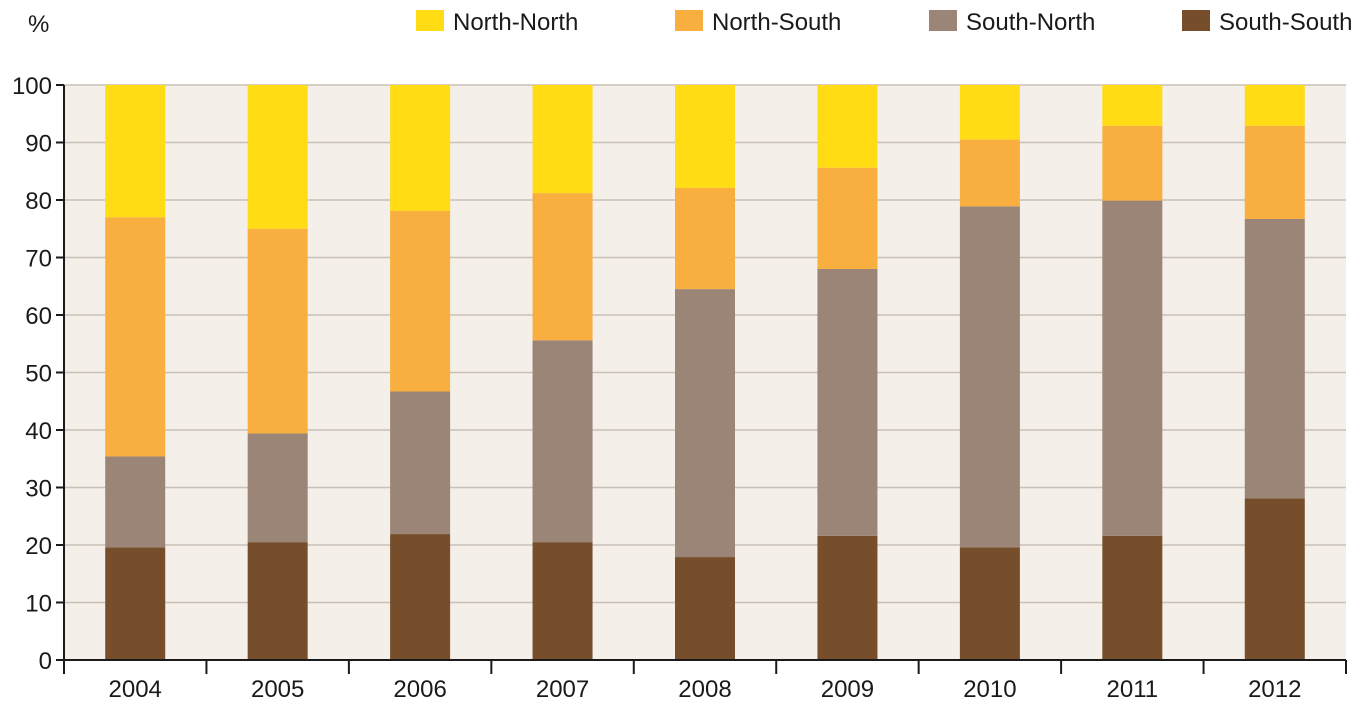  Describe the element at coordinates (277, 601) in the screenshot. I see `bar-segment-south-south-2005` at that location.